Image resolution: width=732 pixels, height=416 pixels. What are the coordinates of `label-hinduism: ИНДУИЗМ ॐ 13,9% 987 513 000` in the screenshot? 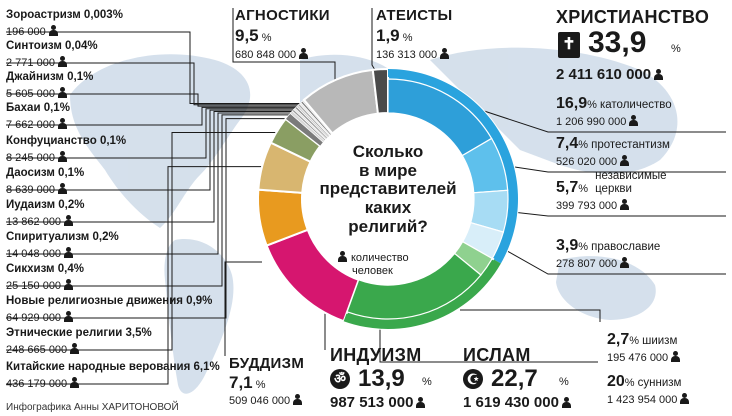 It's located at (381, 378).